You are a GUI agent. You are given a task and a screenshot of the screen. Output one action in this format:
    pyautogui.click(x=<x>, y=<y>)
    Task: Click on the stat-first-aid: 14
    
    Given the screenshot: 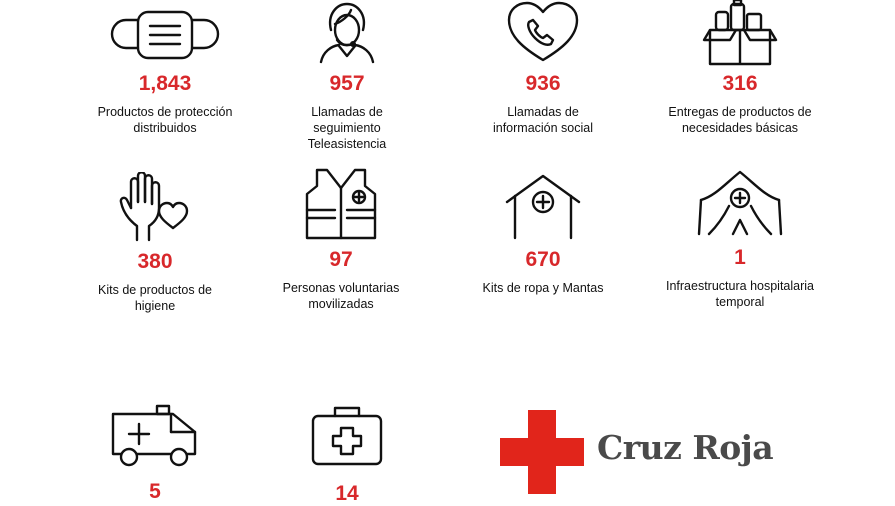 What is the action you would take?
    pyautogui.click(x=347, y=455)
    